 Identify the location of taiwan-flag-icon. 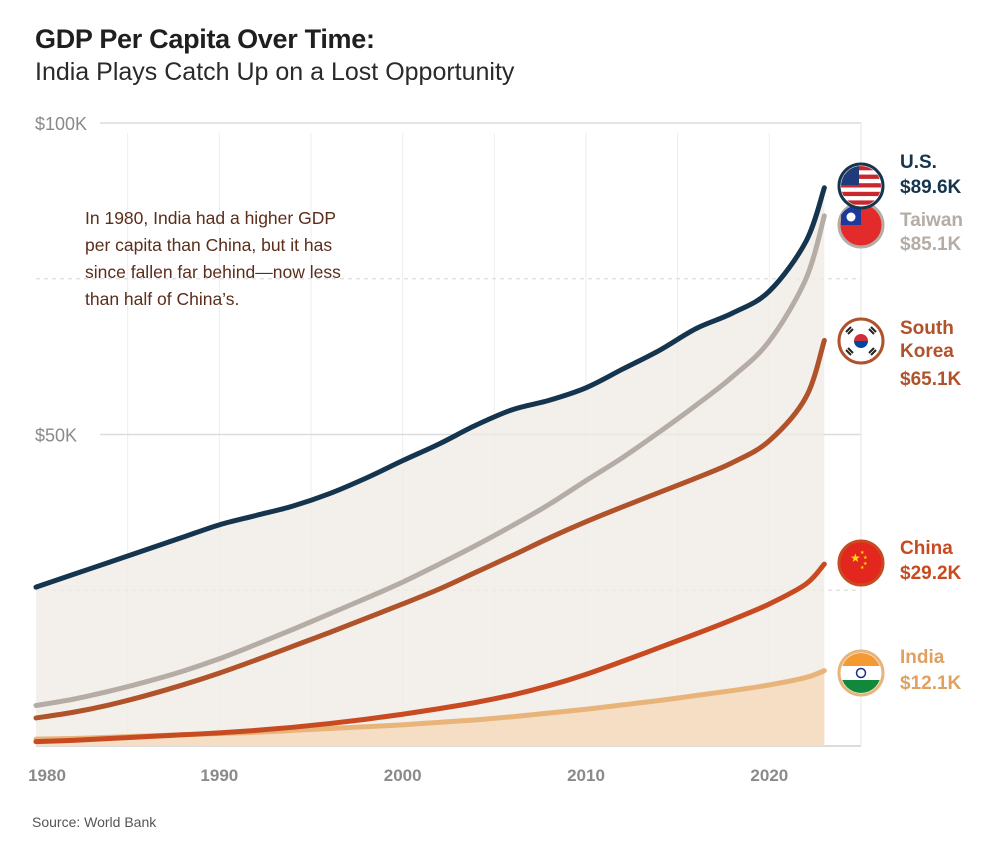
(861, 225).